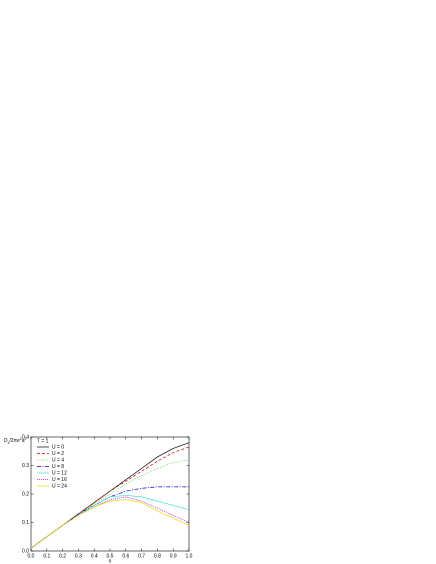  Describe the element at coordinates (58, 447) in the screenshot. I see `legend-label: U = 0` at that location.